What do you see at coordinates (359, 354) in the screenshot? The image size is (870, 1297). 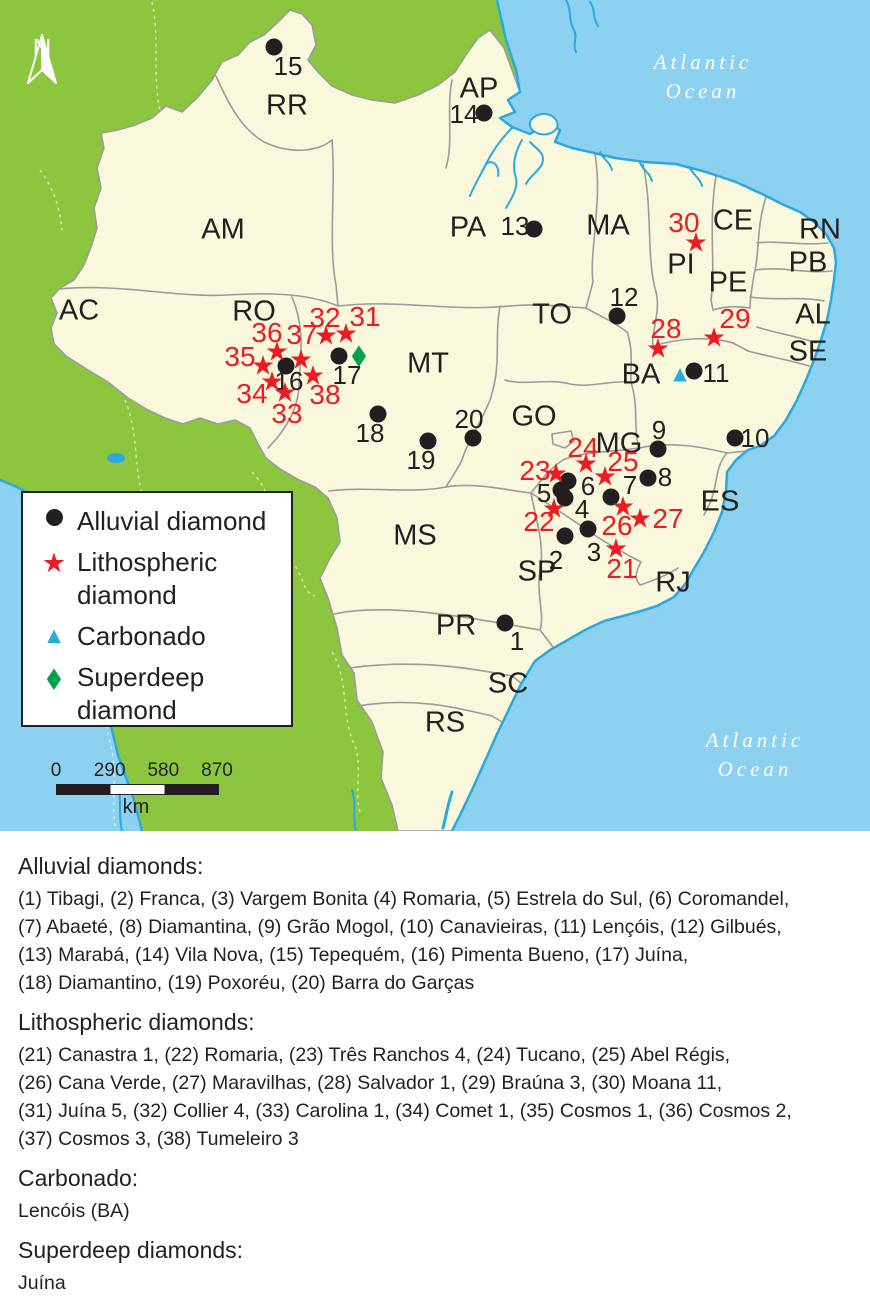 I see `superdeep-diamond-marker: ◆` at bounding box center [359, 354].